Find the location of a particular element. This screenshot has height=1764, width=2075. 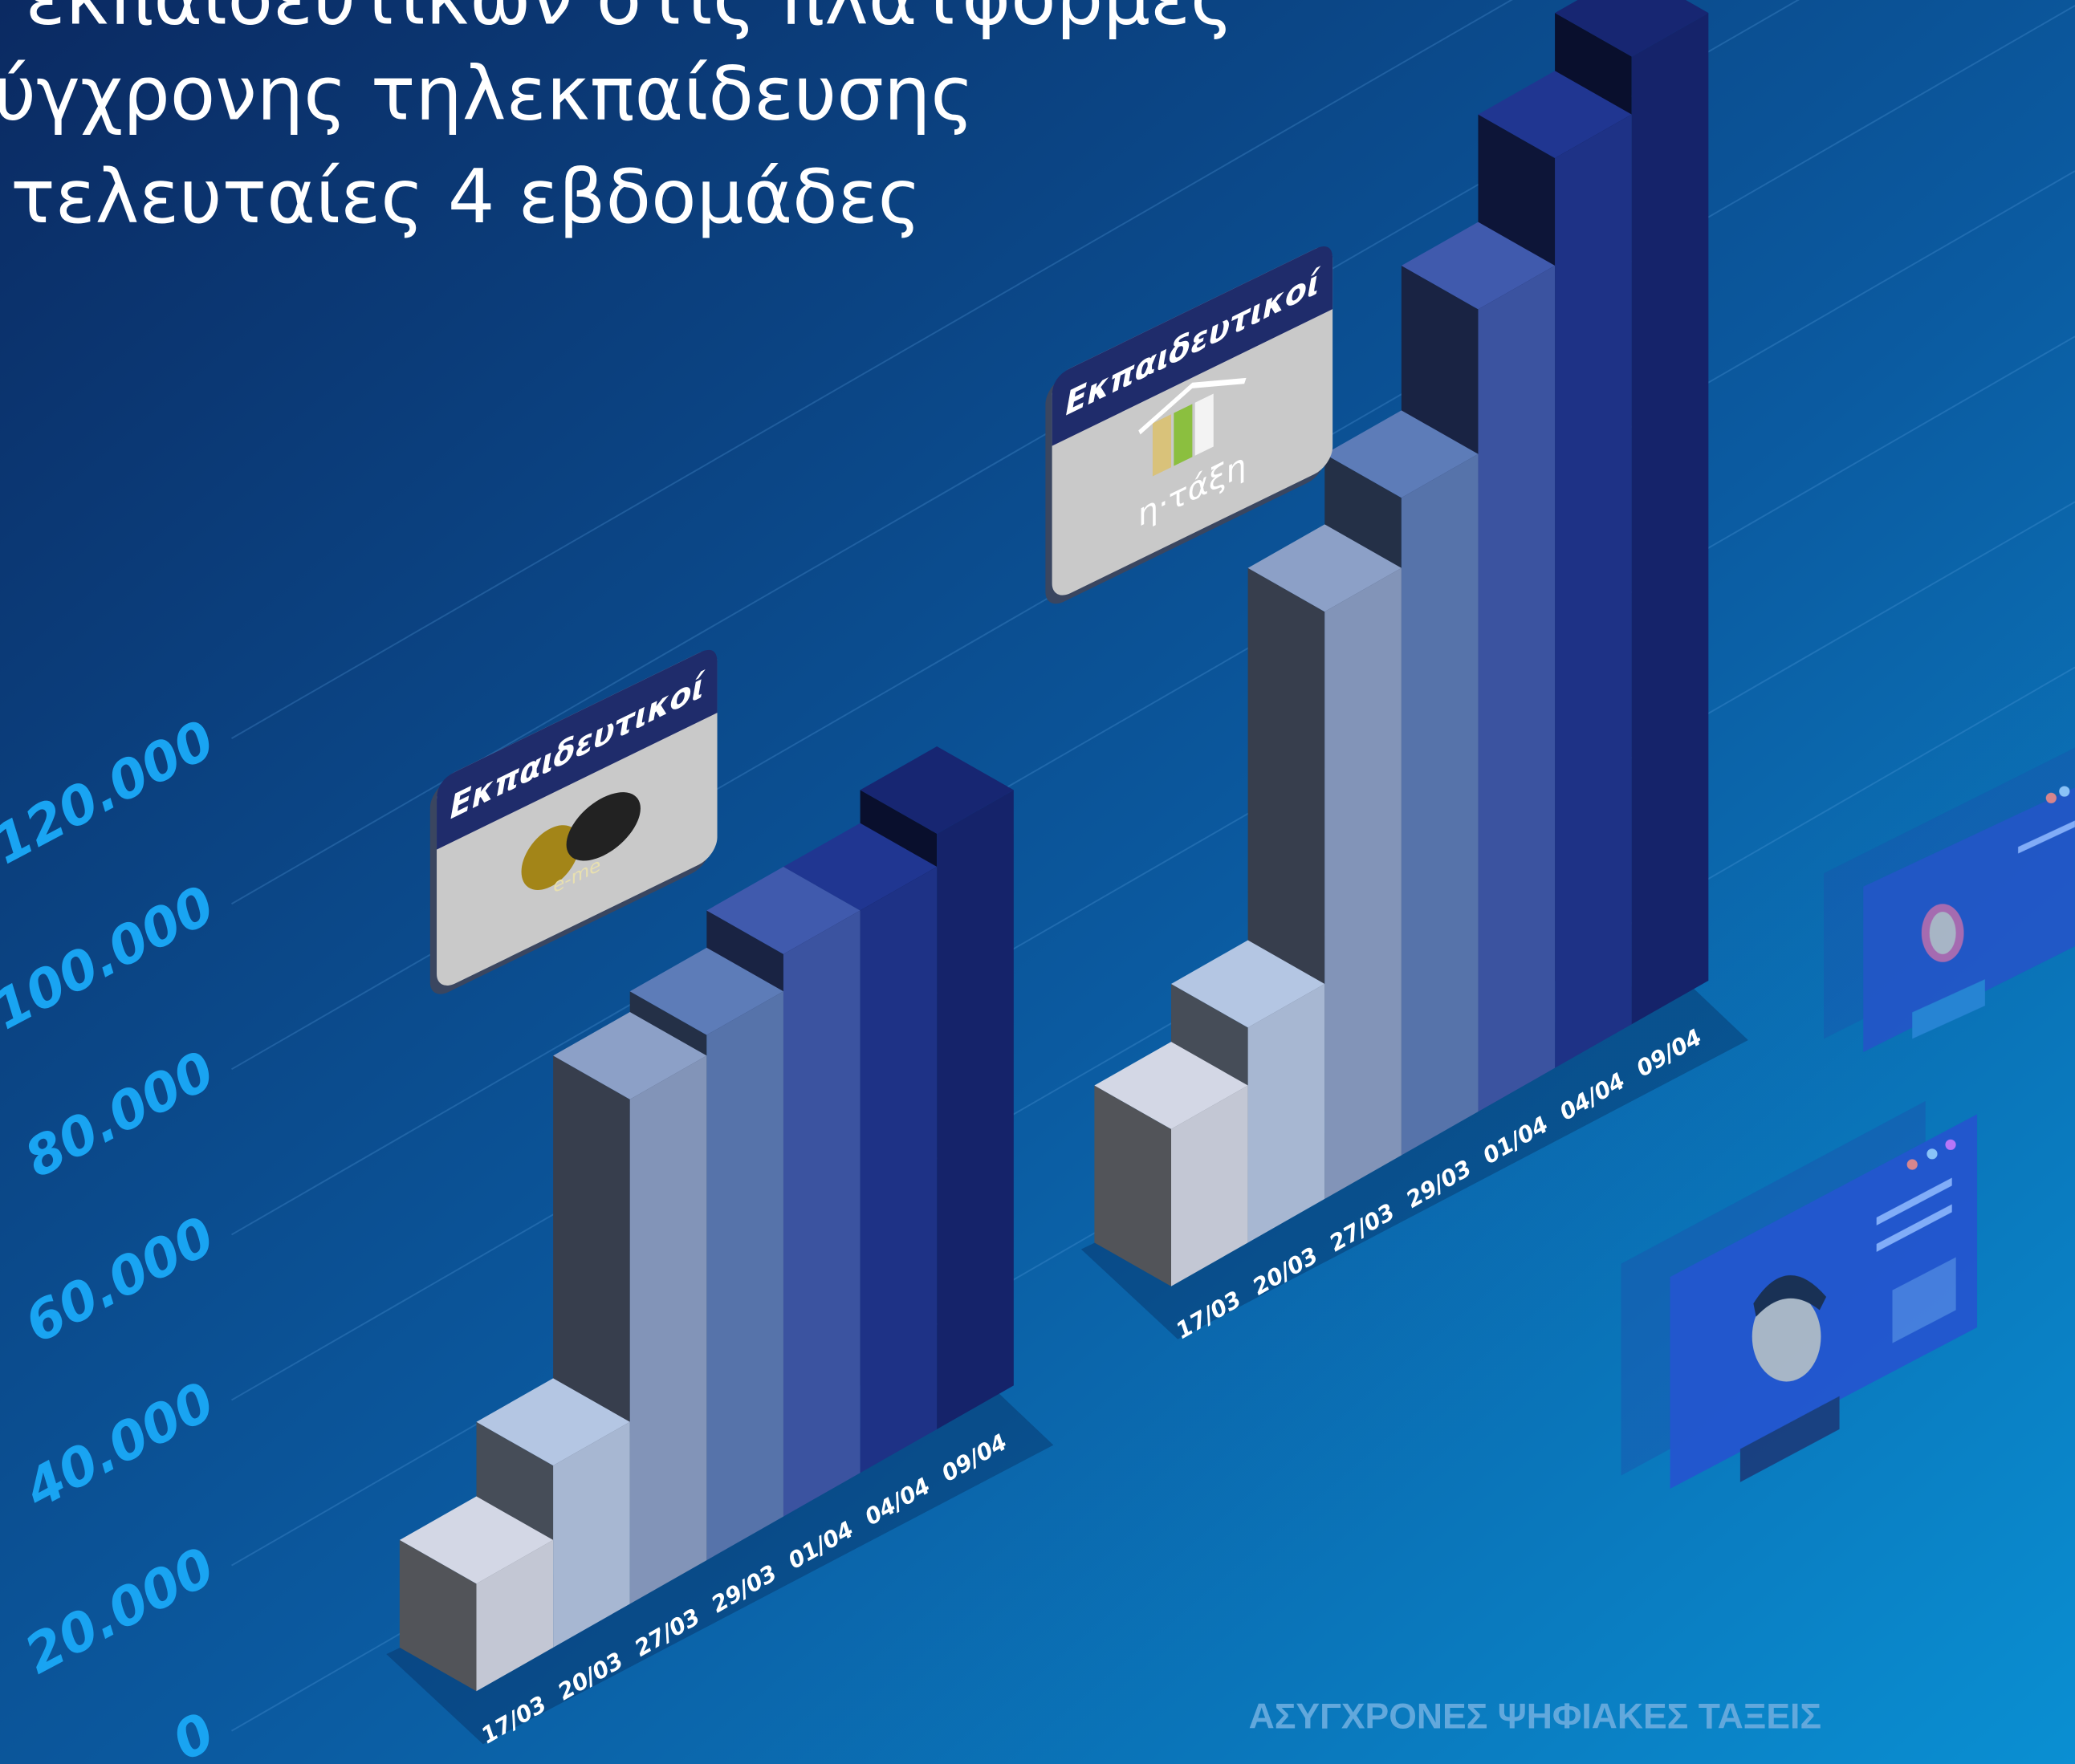

screen-decoration is located at coordinates (1848, 1118).